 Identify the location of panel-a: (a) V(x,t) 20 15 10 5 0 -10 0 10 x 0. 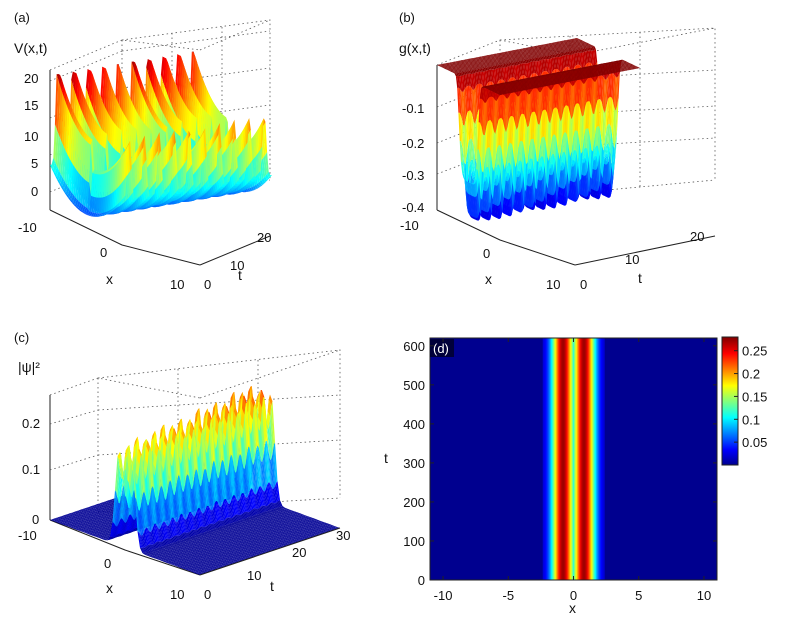
(143, 151).